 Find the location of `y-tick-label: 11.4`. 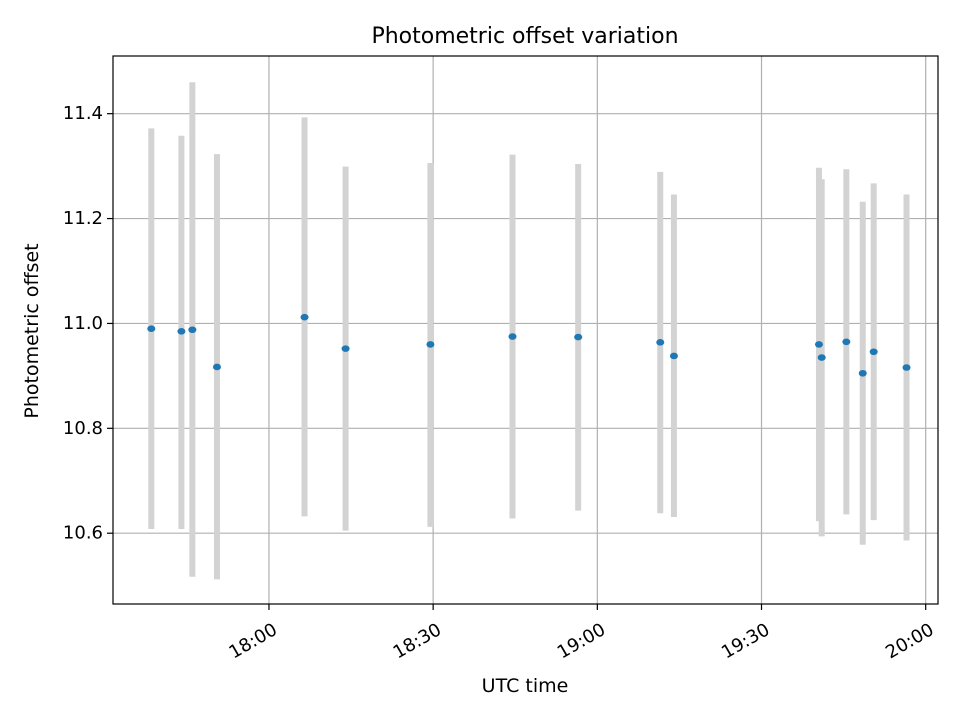

y-tick-label: 11.4 is located at coordinates (83, 113).